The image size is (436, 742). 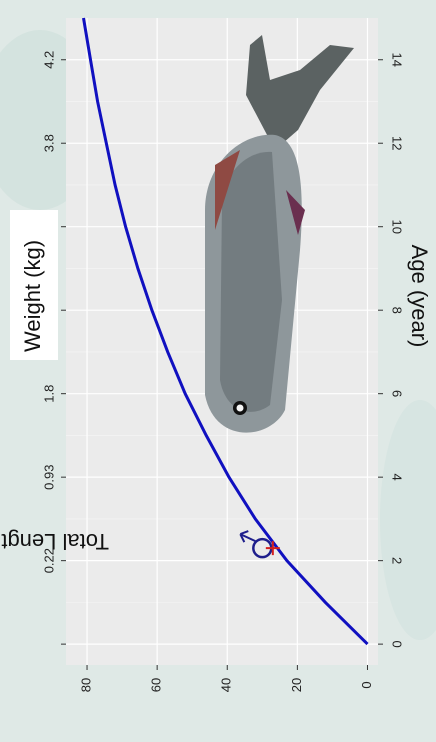 I want to click on x-tick-label: 10, so click(x=397, y=226).